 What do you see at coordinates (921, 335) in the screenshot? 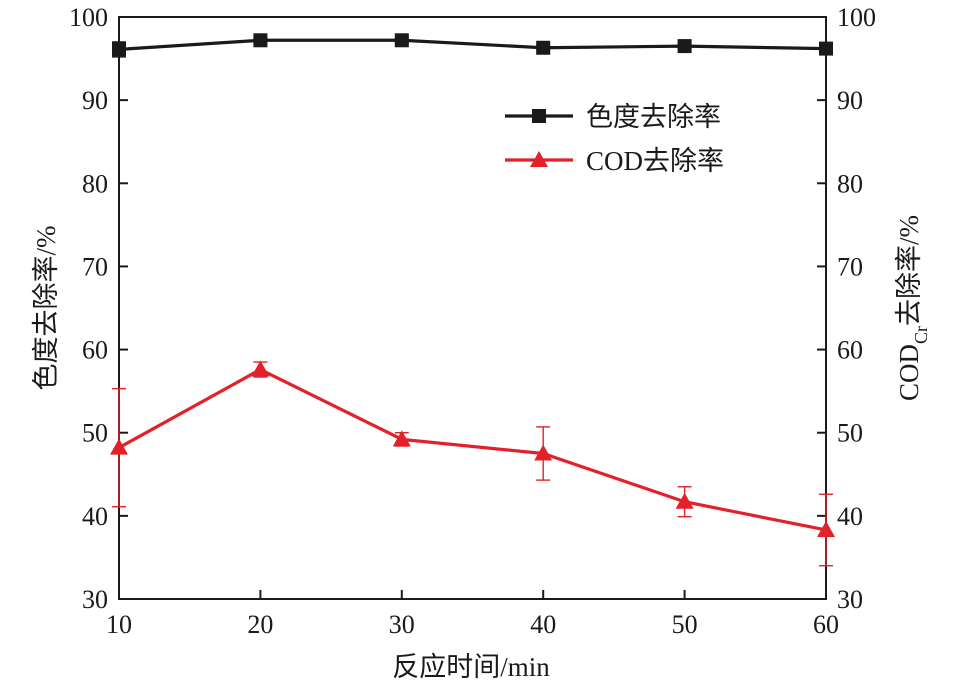
I see `y2-axis-title-subscript: Cr` at bounding box center [921, 335].